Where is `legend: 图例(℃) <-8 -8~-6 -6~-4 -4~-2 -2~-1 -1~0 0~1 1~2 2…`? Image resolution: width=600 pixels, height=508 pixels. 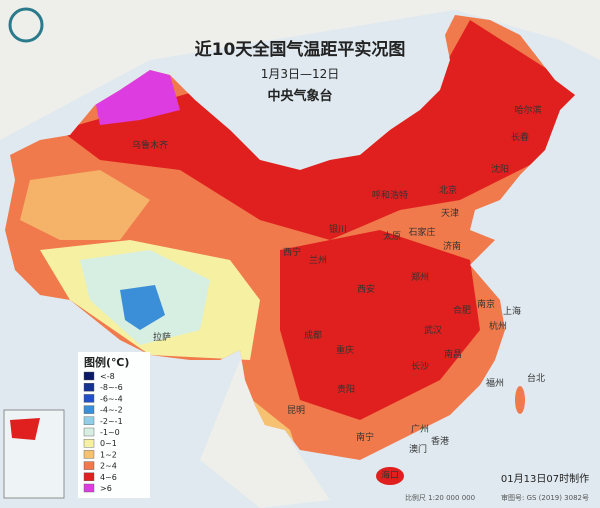
legend: 图例(℃) <-8 -8~-6 -6~-4 -4~-2 -2~-1 -1~0 0~1 1~2 2… is located at coordinates (114, 425).